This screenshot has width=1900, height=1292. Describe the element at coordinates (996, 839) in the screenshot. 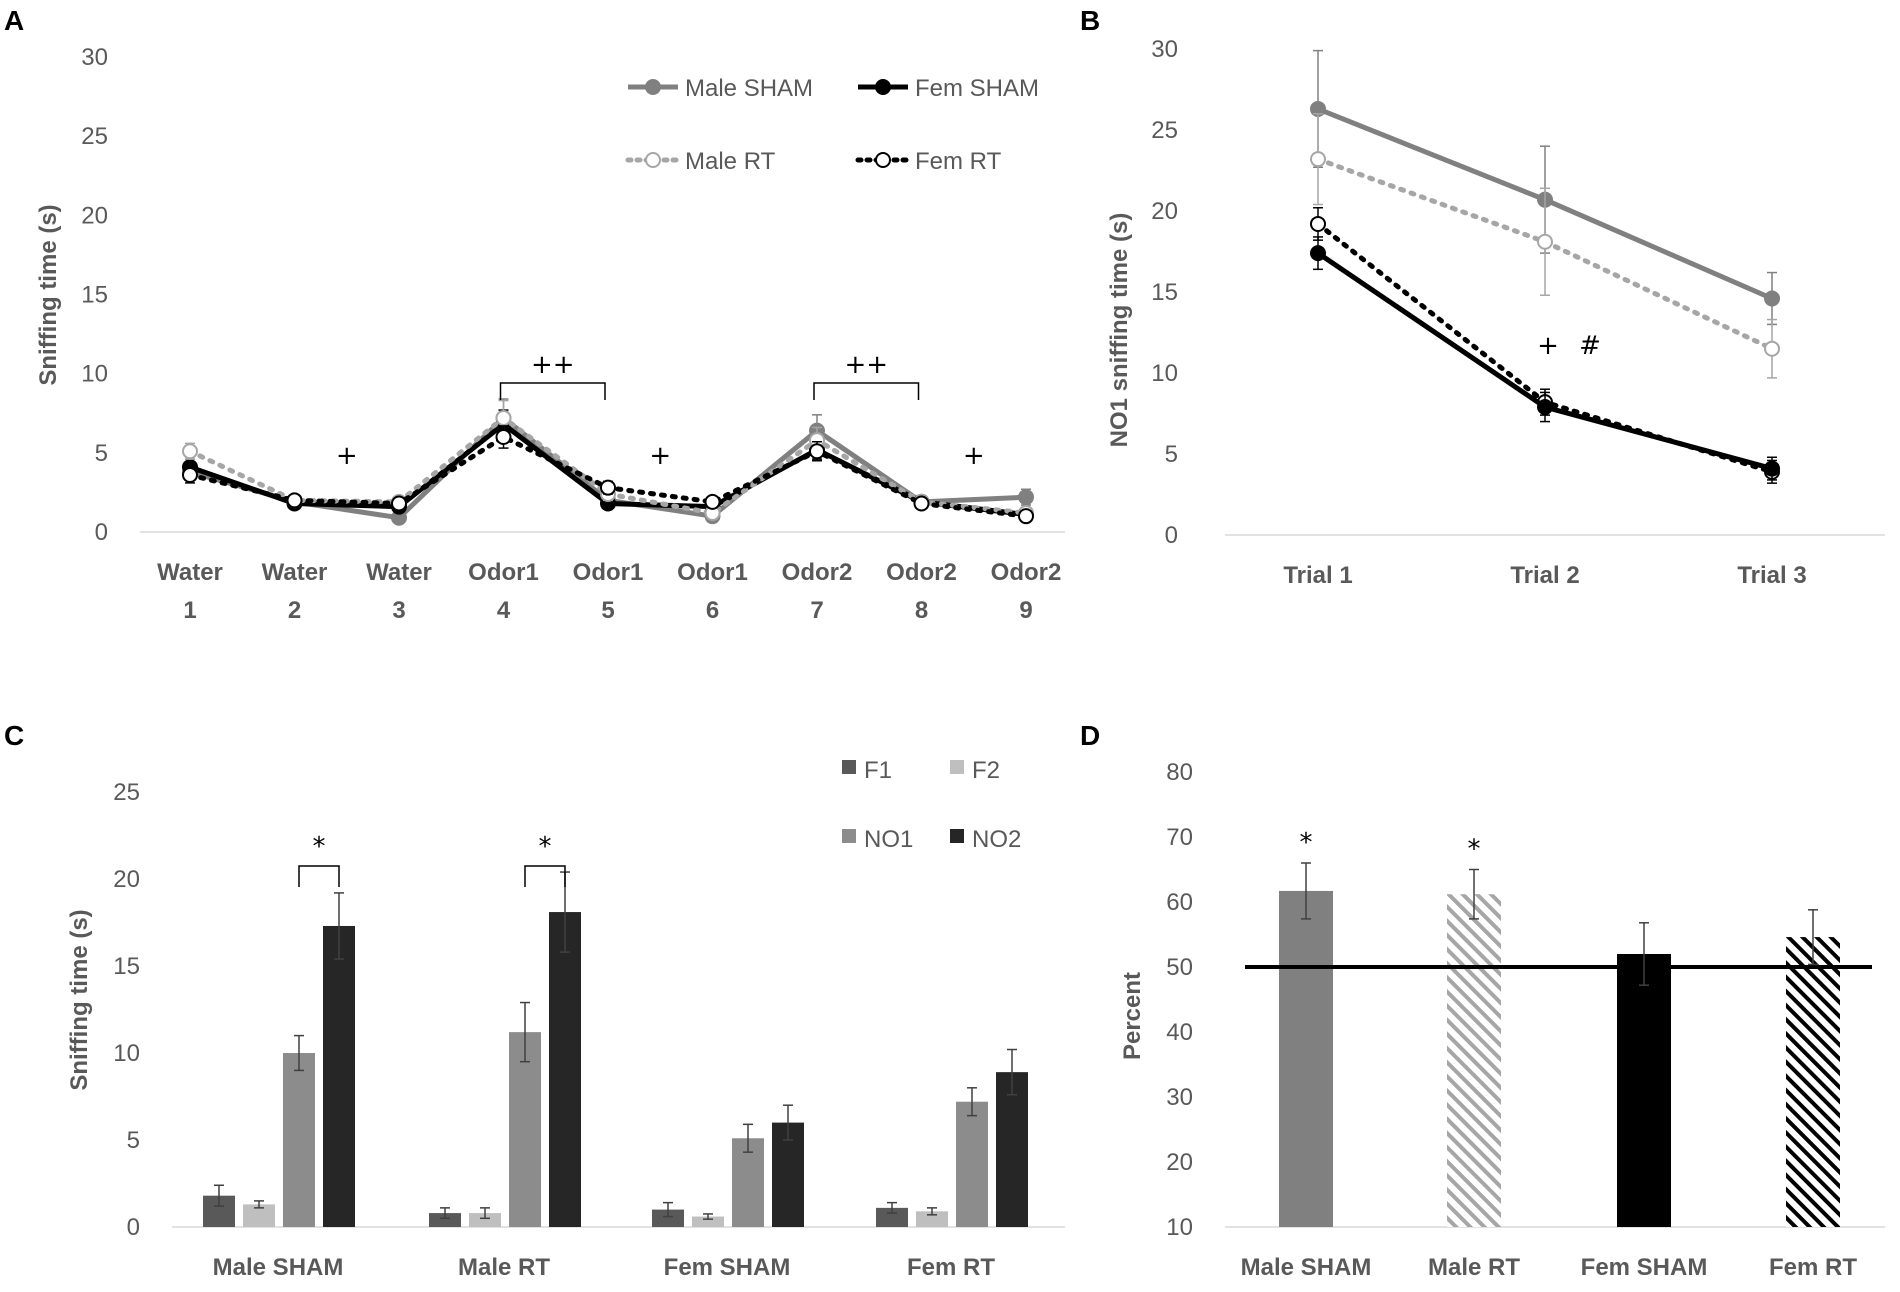

I see `legend-label-no2: NO2` at that location.